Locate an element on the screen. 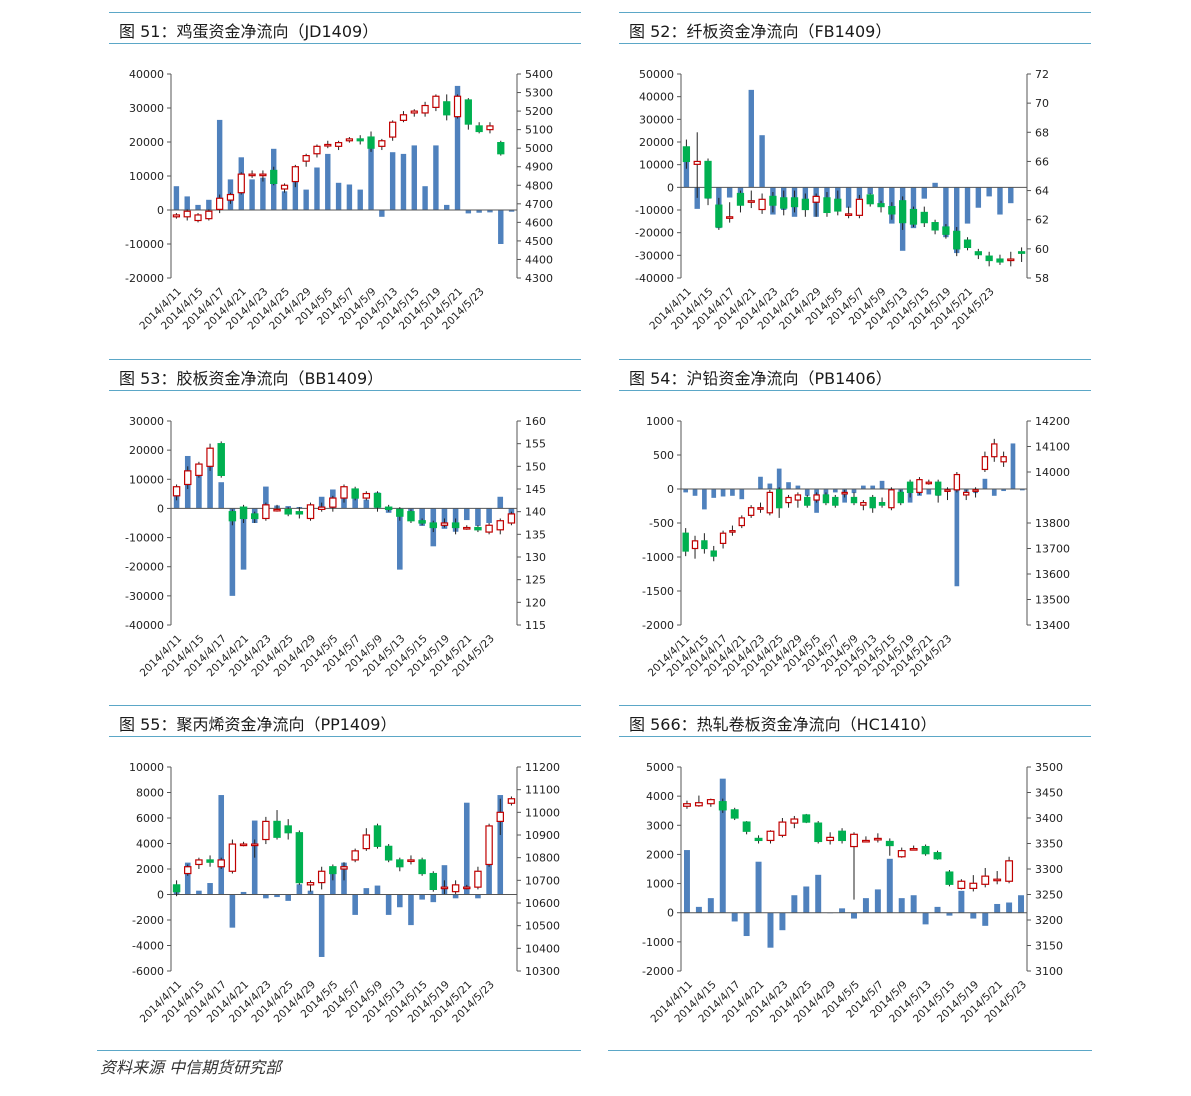 The height and width of the screenshot is (1096, 1191). y2-tick-label: 5100 is located at coordinates (539, 130).